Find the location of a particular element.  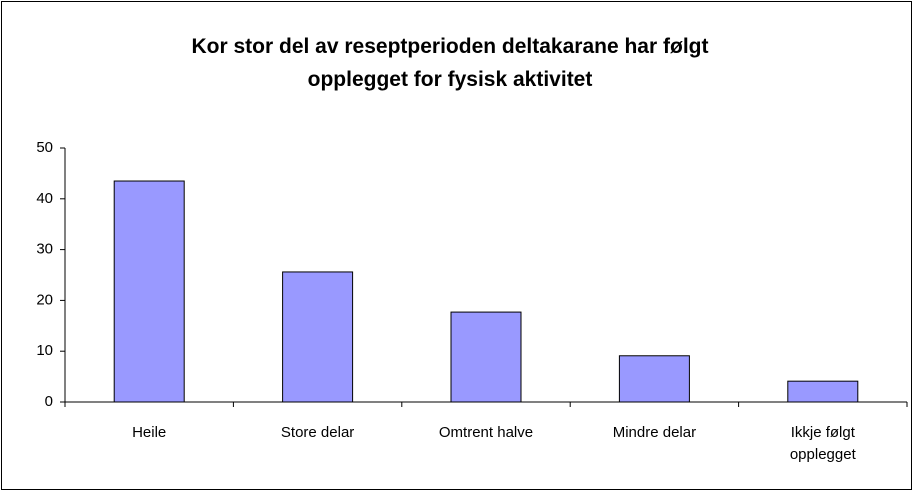

y-tick-label: 30 is located at coordinates (44, 249).